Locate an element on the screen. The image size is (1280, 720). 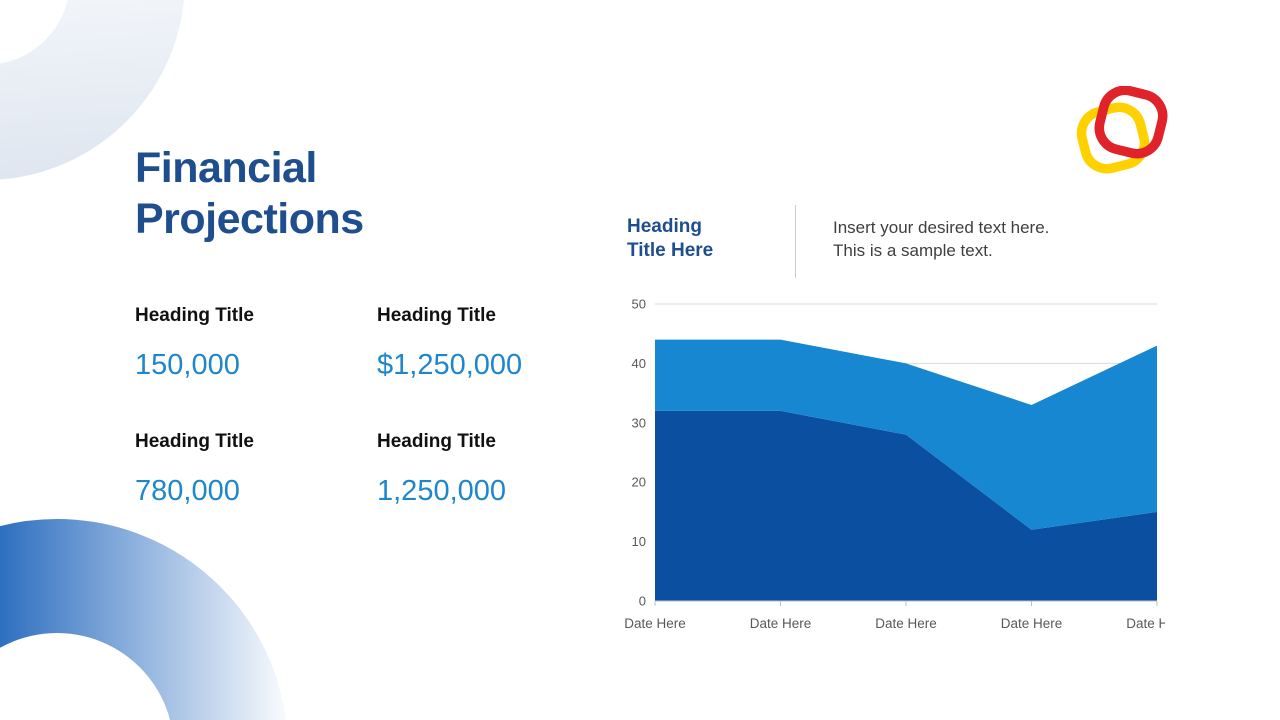
info-heading: Heading Title Here is located at coordinates (670, 238).